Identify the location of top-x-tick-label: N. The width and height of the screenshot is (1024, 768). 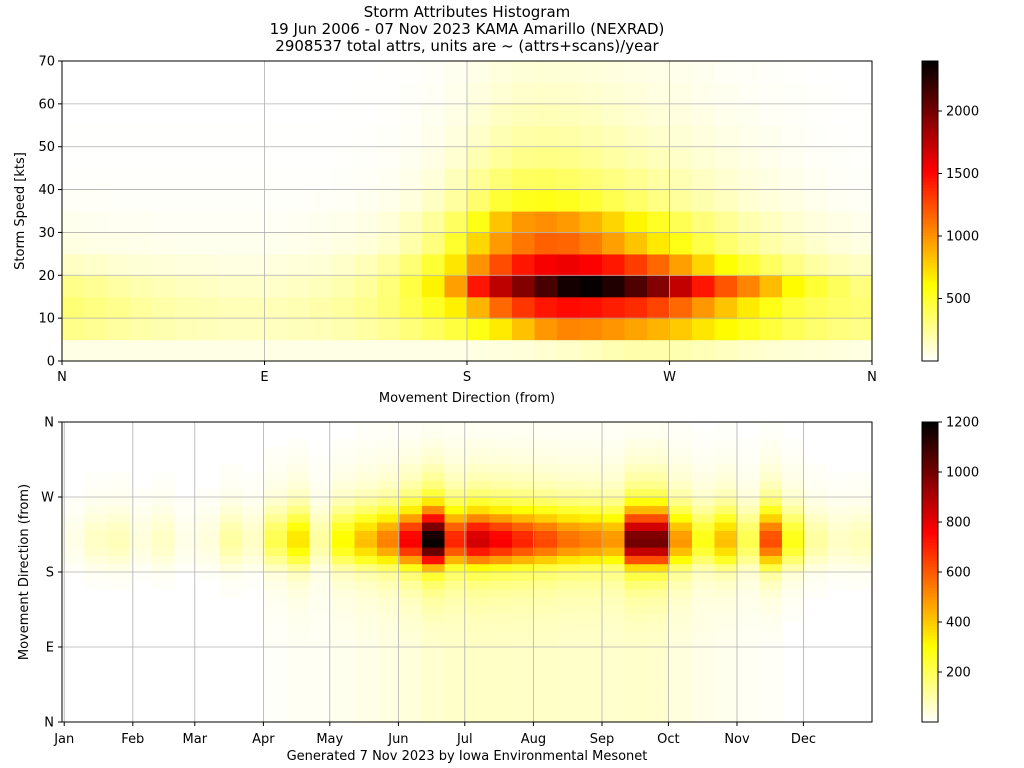
(62, 377).